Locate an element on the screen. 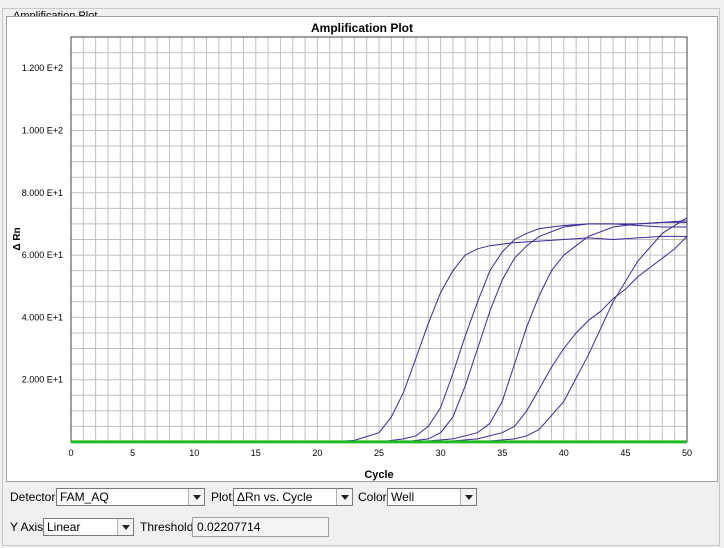  x-tick-label: 50 is located at coordinates (687, 453).